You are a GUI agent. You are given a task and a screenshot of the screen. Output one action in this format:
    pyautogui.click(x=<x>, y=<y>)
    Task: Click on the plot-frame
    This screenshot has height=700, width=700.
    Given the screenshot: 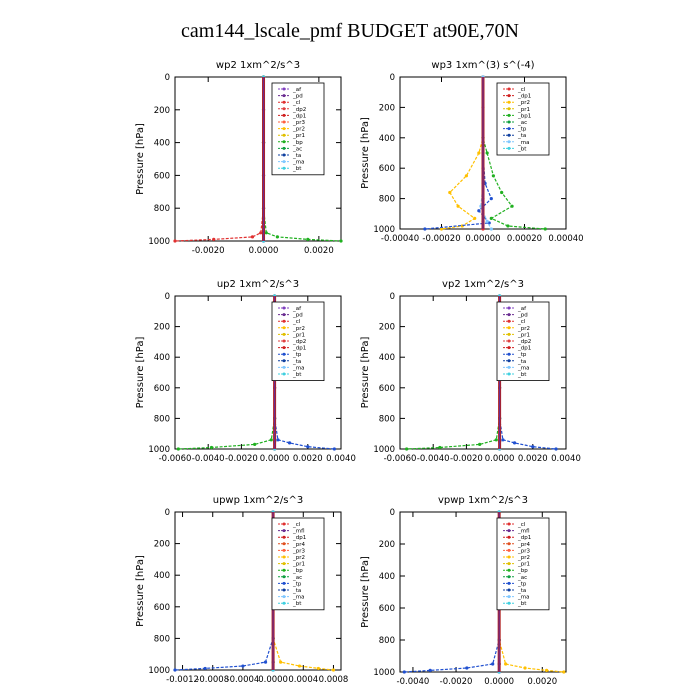 What is the action you would take?
    pyautogui.click(x=258, y=372)
    